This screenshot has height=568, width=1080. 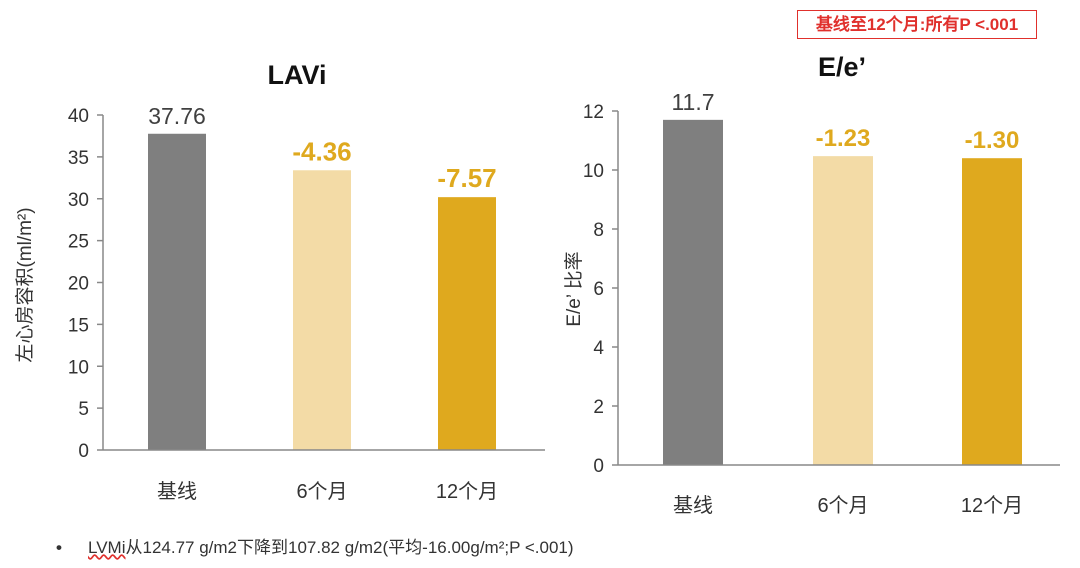 I want to click on y-tick-label: 40, so click(x=78, y=116).